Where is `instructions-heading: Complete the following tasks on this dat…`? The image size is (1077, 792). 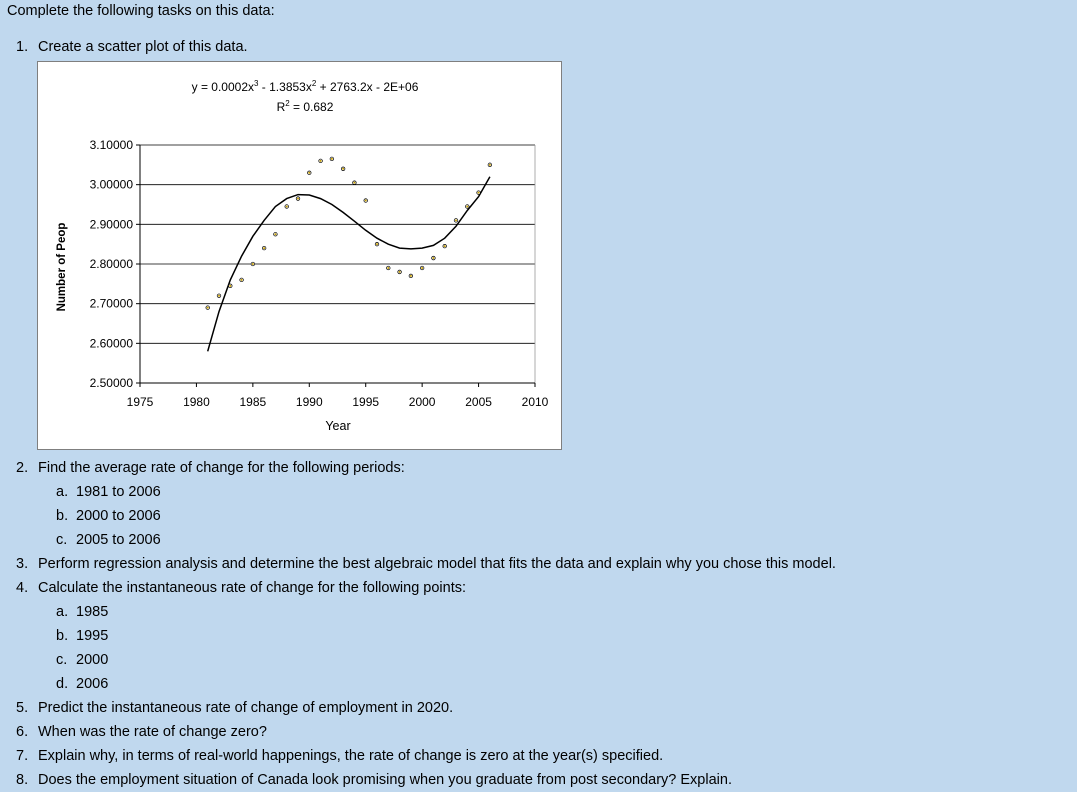
instructions-heading: Complete the following tasks on this dat… is located at coordinates (141, 11).